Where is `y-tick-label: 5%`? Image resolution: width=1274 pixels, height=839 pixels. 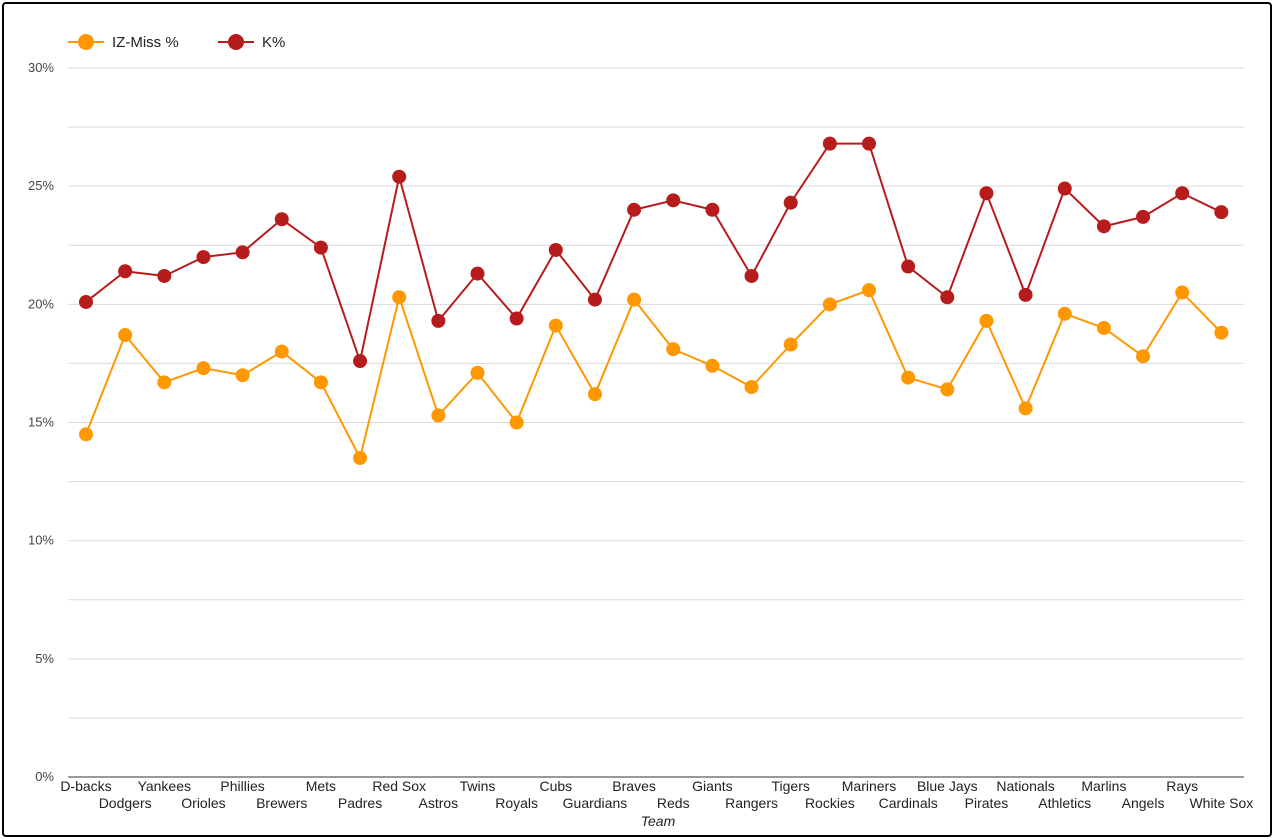
y-tick-label: 5% is located at coordinates (44, 658).